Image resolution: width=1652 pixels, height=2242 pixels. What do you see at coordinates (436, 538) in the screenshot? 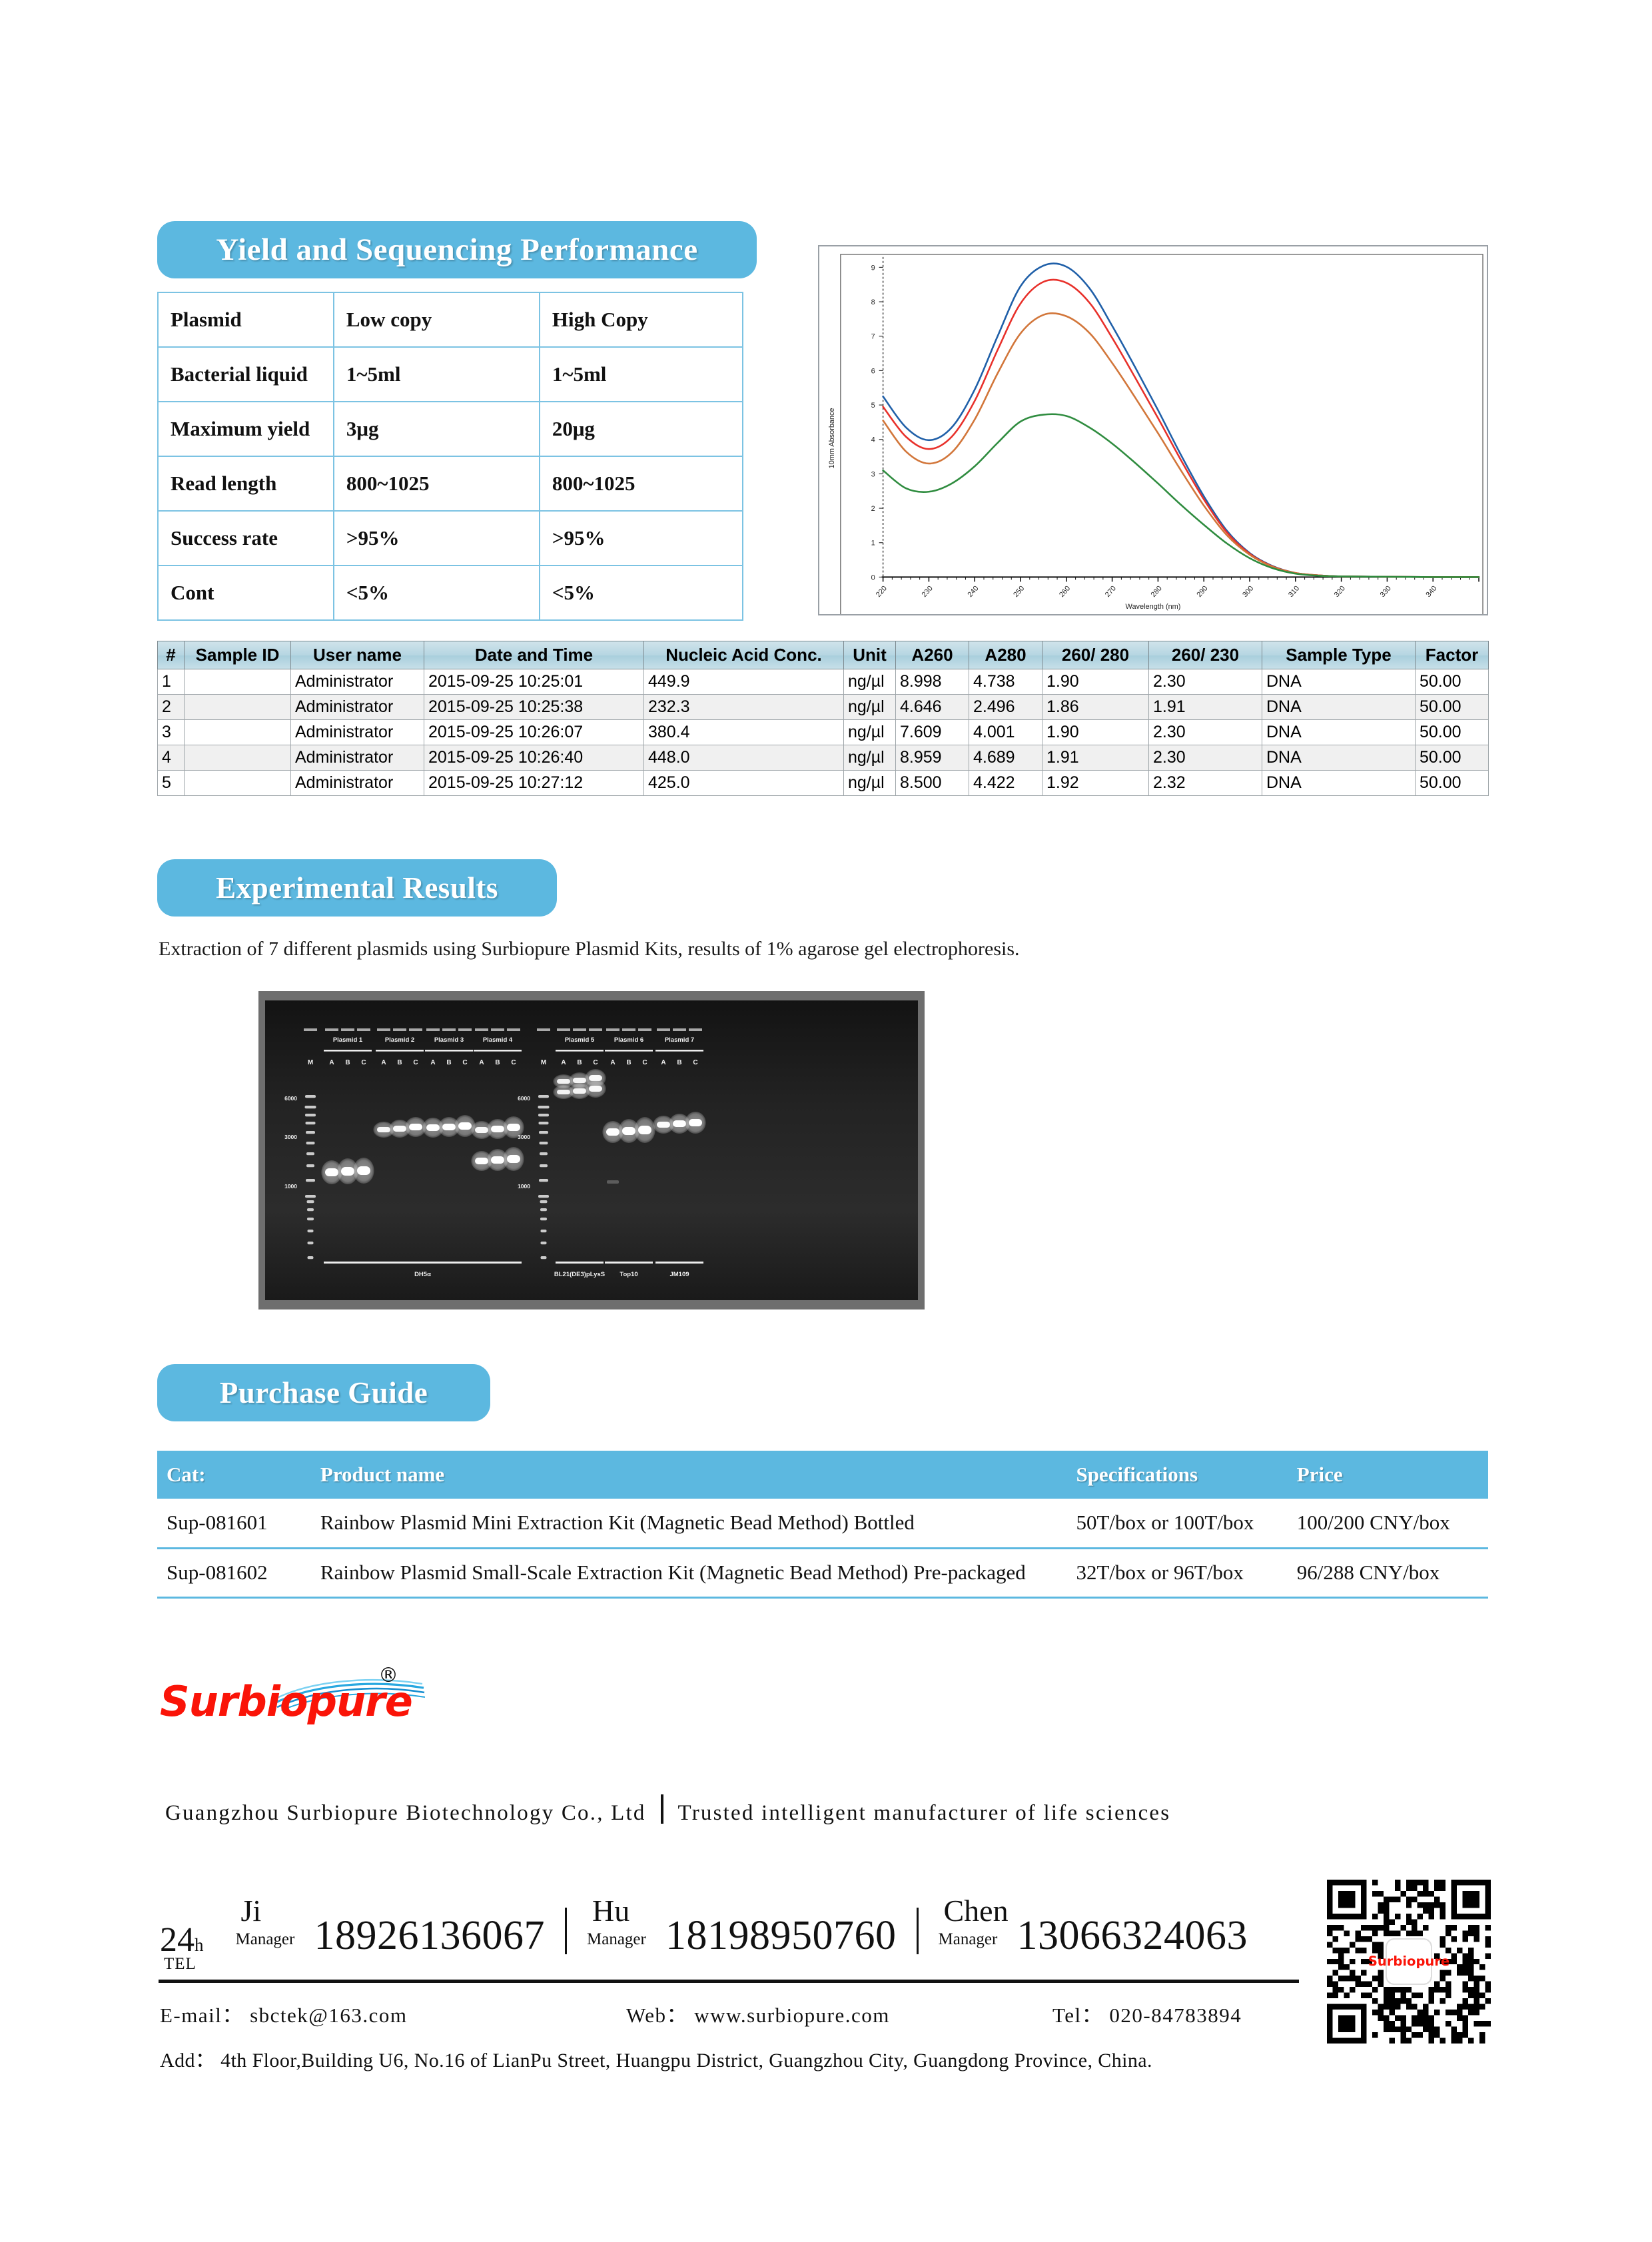
I see `yield-row-lowcopy: >95%` at bounding box center [436, 538].